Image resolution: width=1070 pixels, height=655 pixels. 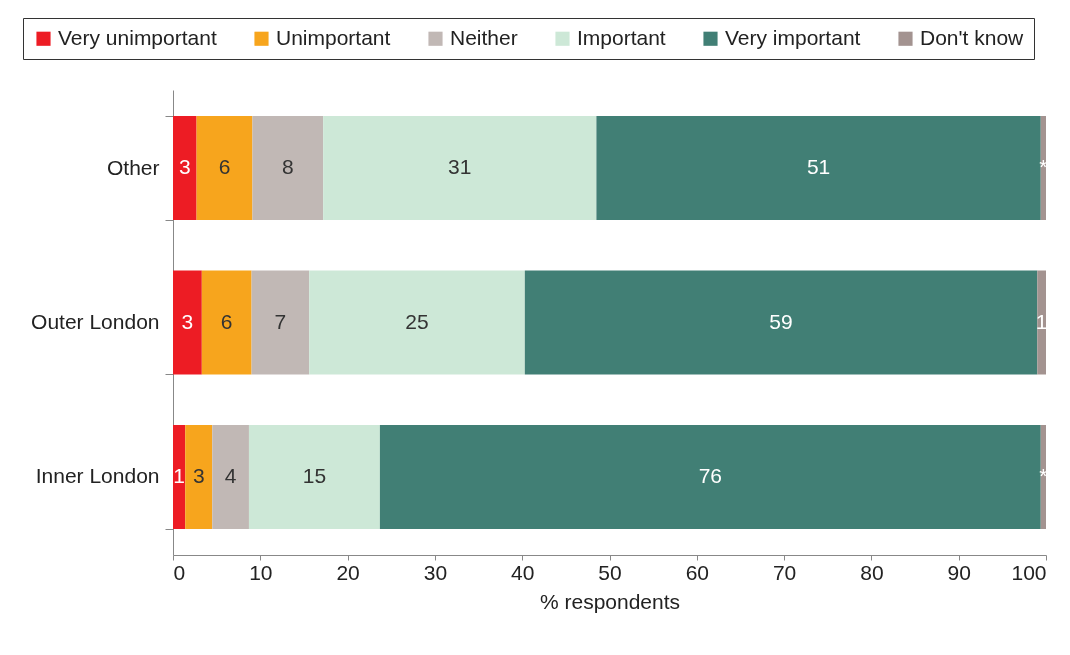 What do you see at coordinates (261, 572) in the screenshot?
I see `x-tick-label: 10` at bounding box center [261, 572].